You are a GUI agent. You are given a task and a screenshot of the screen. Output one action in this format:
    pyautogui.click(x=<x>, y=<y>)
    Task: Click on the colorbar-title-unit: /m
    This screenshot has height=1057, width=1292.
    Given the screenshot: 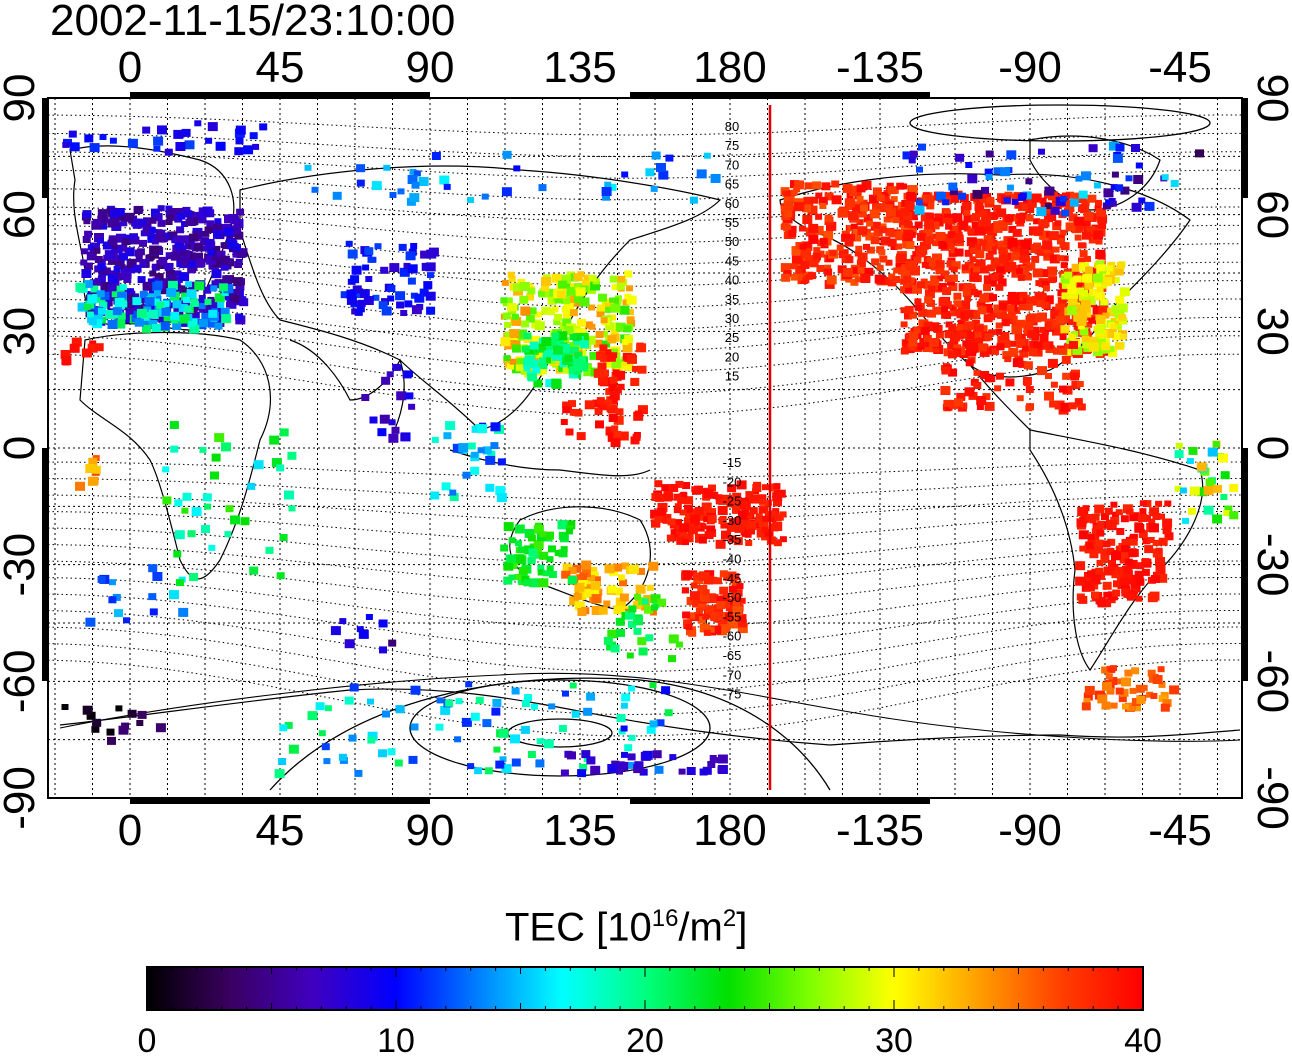 What is the action you would take?
    pyautogui.click(x=700, y=927)
    